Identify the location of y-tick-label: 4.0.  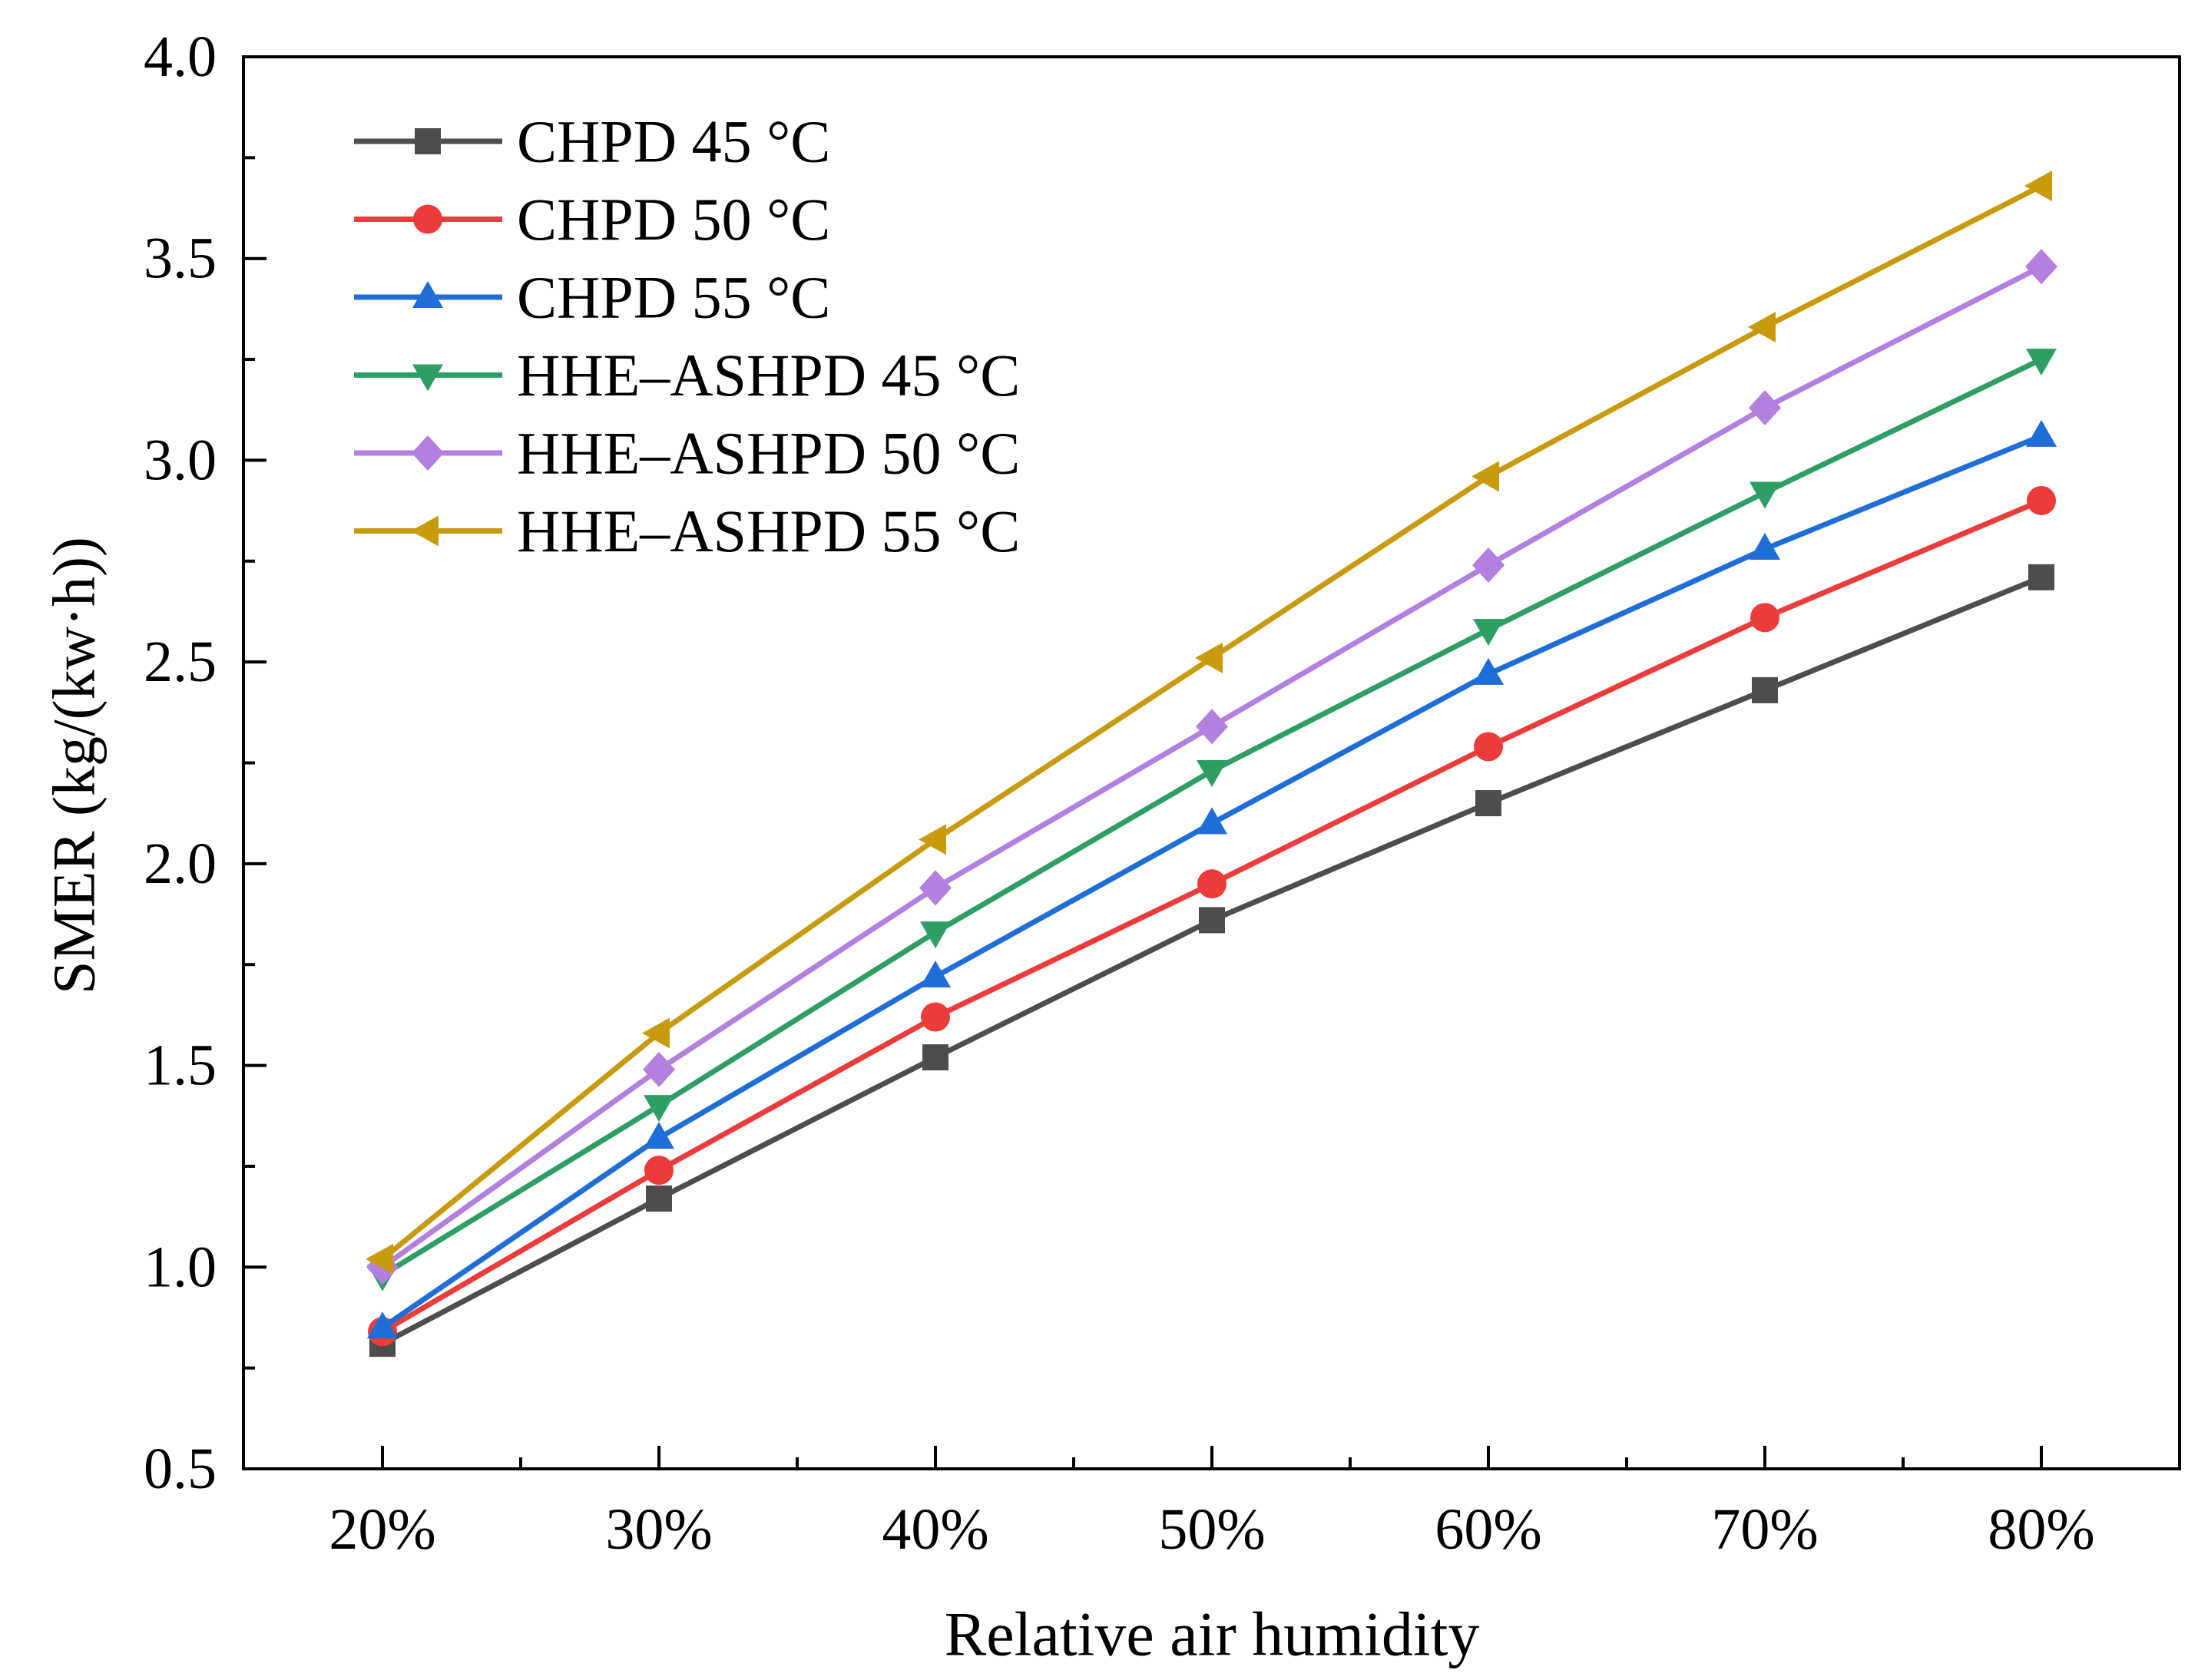
(180, 57).